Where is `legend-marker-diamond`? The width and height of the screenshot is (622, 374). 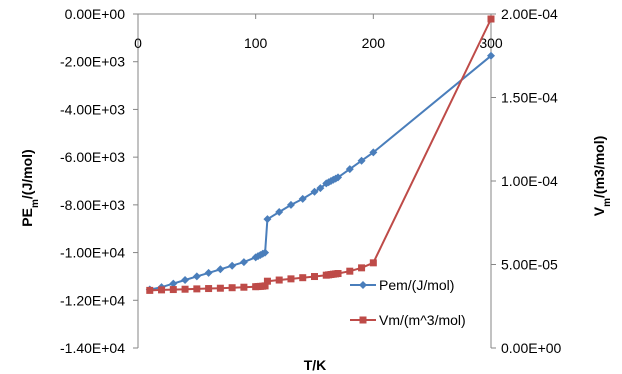 legend-marker-diamond is located at coordinates (363, 285).